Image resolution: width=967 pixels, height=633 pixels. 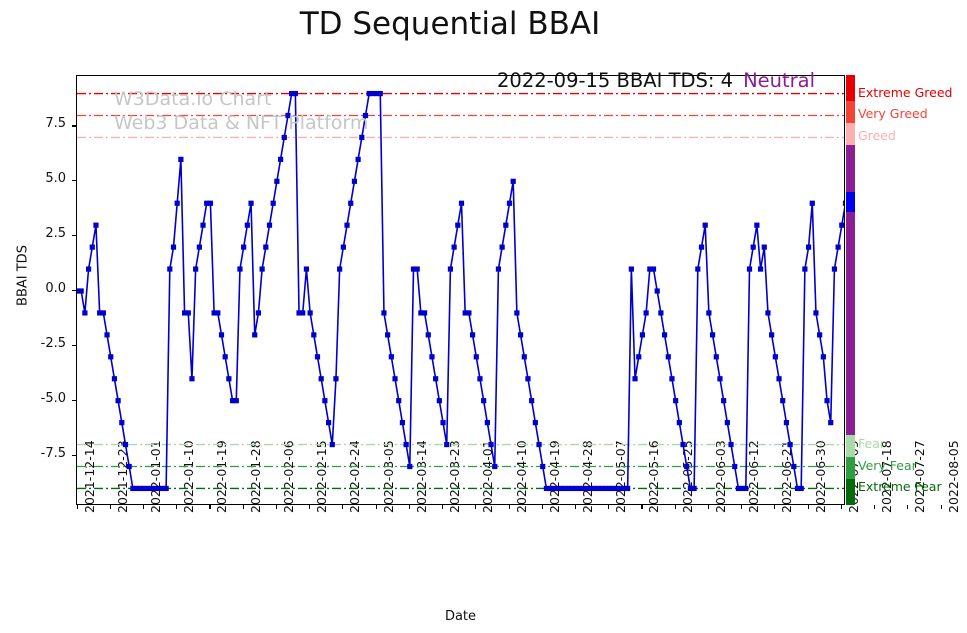 I want to click on y-tick-label: 0.0, so click(x=55, y=288).